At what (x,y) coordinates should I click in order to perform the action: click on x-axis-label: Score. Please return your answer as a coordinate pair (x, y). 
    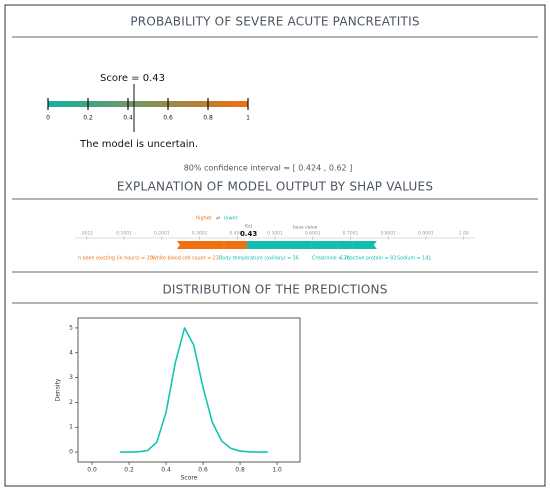
    Looking at the image, I should click on (189, 478).